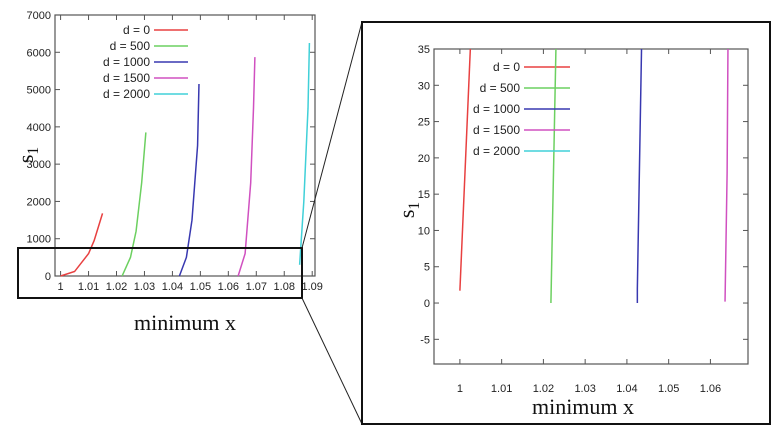  Describe the element at coordinates (284, 287) in the screenshot. I see `x-tick-label: 1.08` at that location.